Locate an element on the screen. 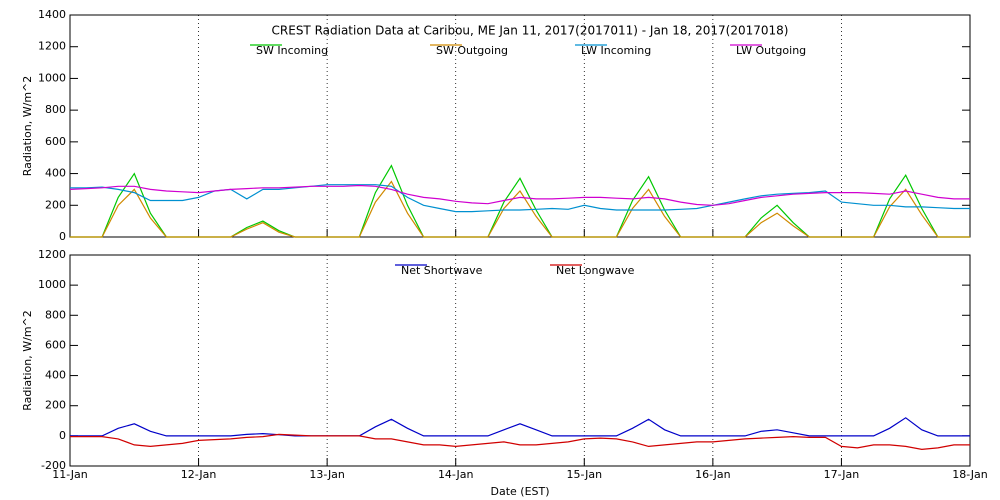  legend-label: Net Shortwave is located at coordinates (442, 270).